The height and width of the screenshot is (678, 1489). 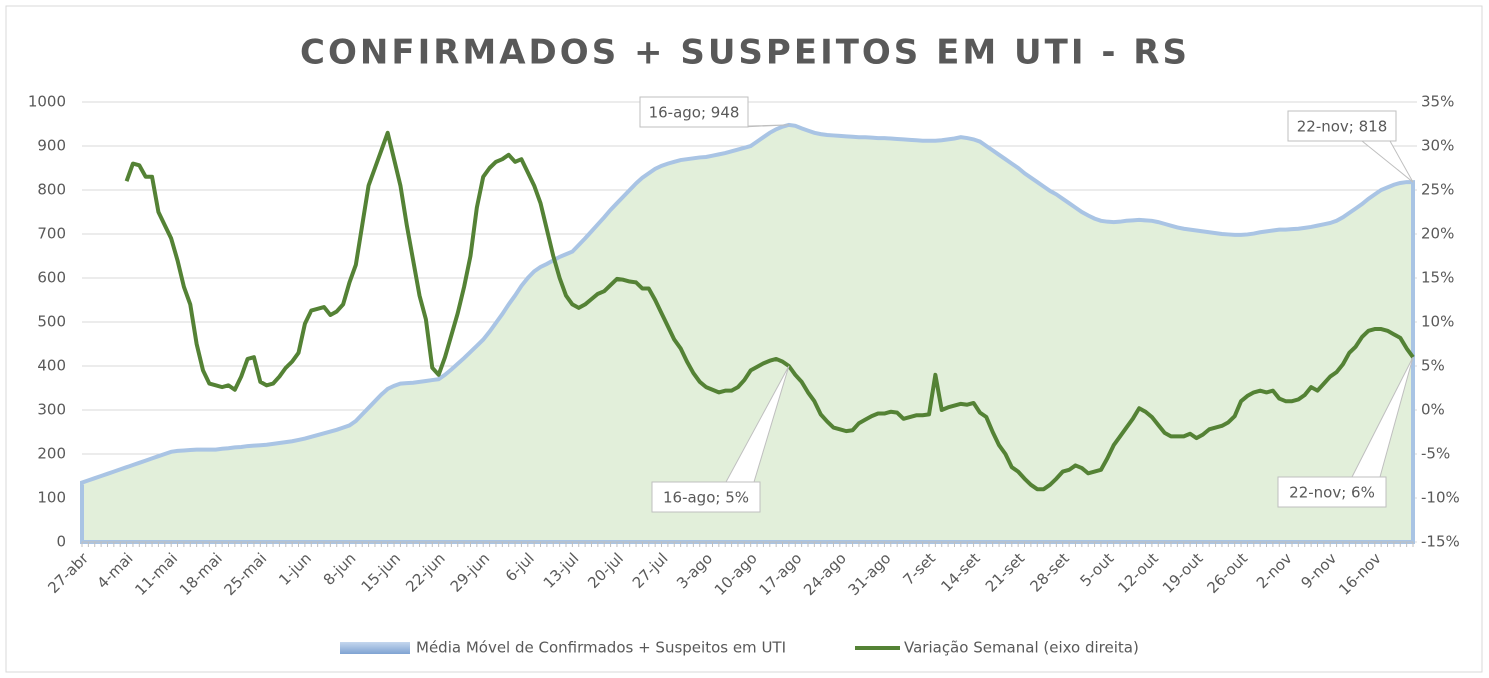 What do you see at coordinates (1437, 278) in the screenshot?
I see `y2-tick-label: 15%` at bounding box center [1437, 278].